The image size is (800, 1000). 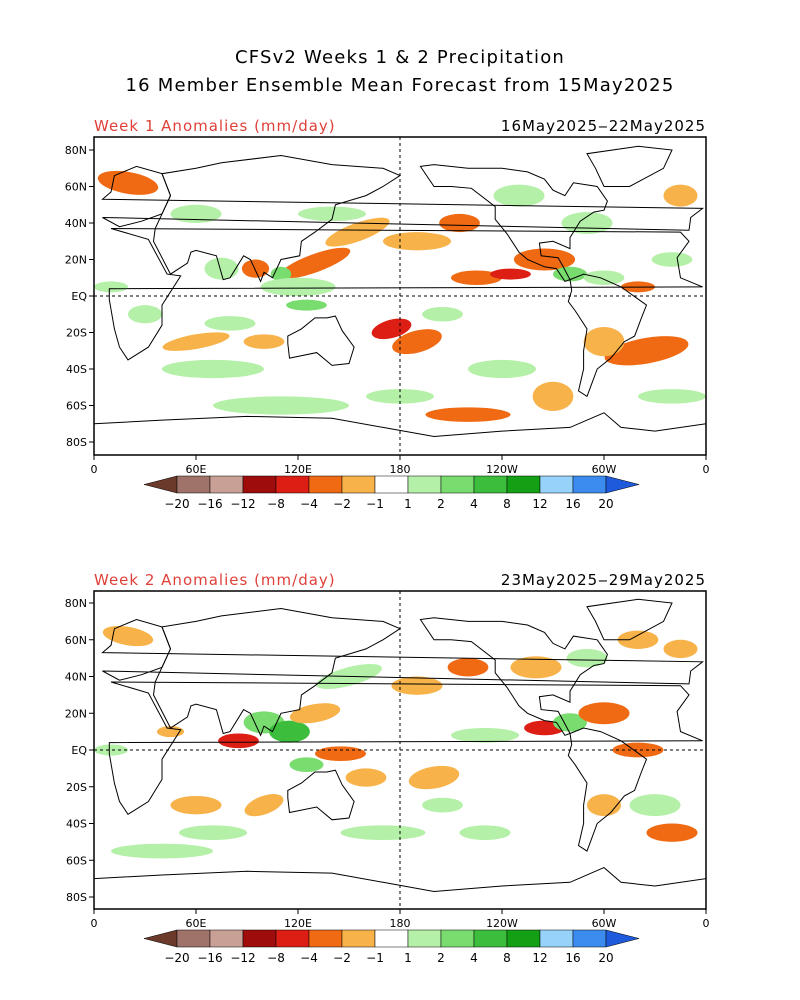 I want to click on panel2-dates: 23May2025‒29May2025, so click(x=603, y=580).